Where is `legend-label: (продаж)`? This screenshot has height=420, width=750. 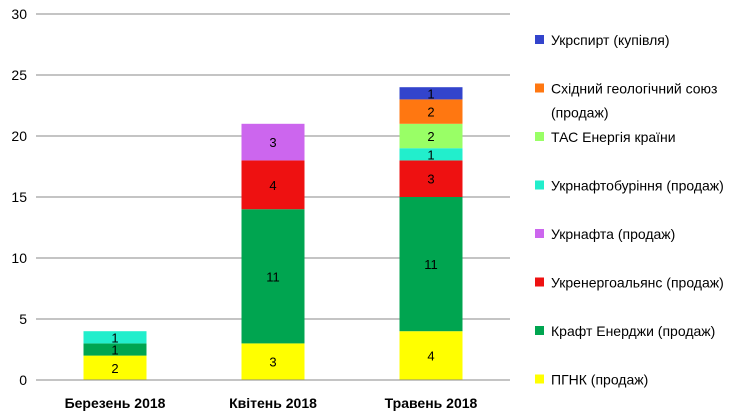
legend-label: (продаж) is located at coordinates (580, 113).